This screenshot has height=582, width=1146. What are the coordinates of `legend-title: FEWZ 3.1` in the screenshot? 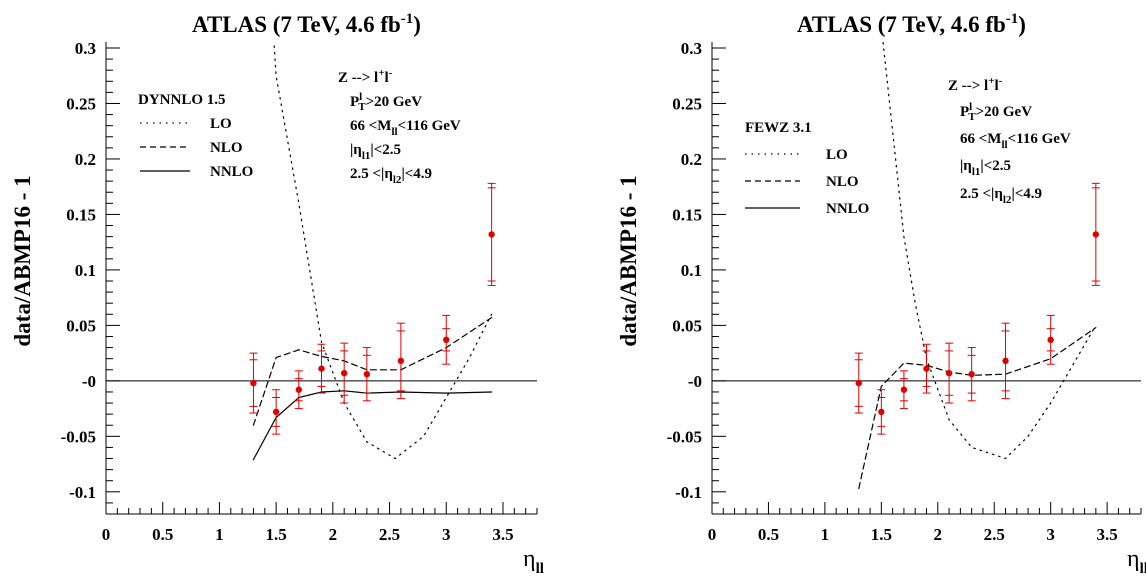 It's located at (778, 128).